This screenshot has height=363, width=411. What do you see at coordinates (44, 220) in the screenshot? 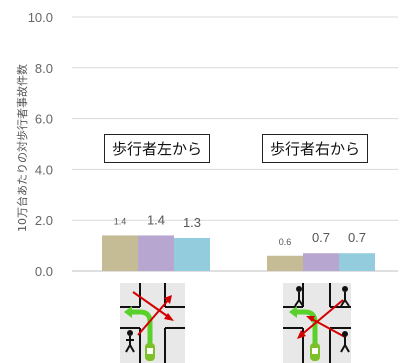
I see `y-tick-label: 2.0` at bounding box center [44, 220].